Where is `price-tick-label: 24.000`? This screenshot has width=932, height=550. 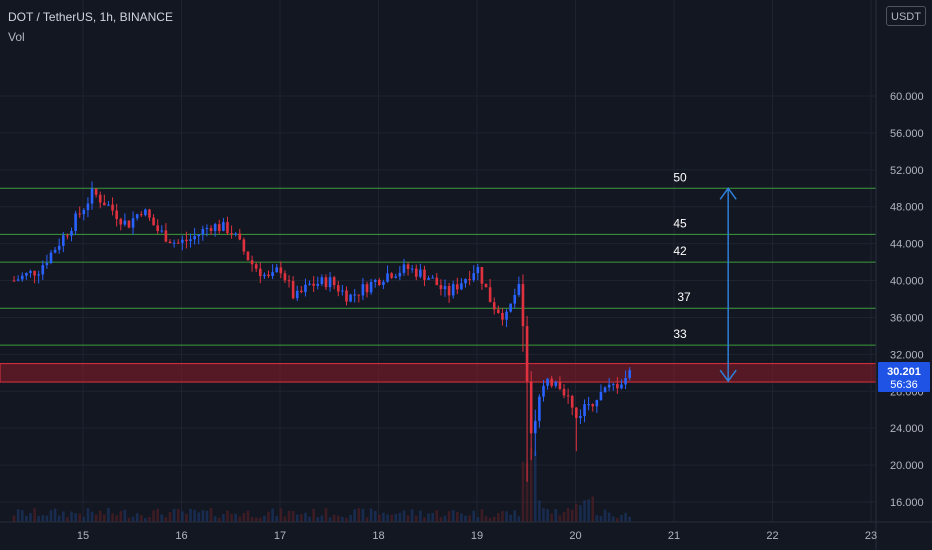 price-tick-label: 24.000 is located at coordinates (907, 429).